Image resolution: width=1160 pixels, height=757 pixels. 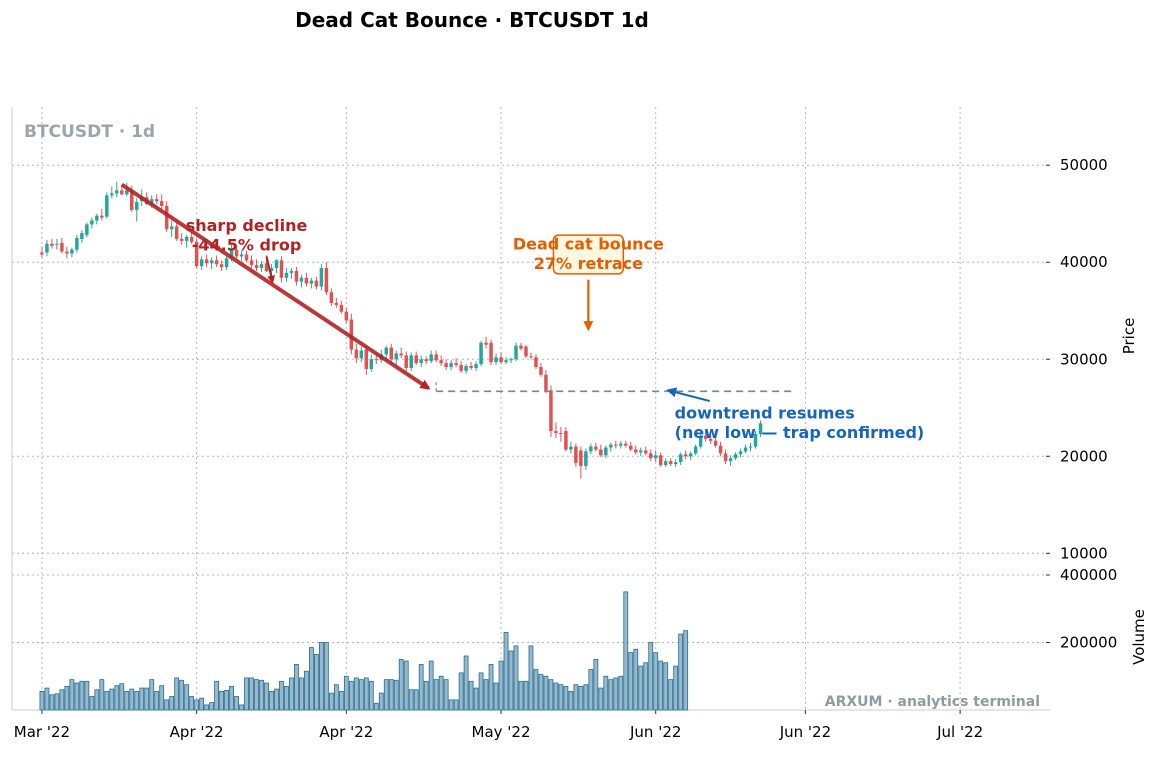 What do you see at coordinates (655, 732) in the screenshot?
I see `x-tick-label: Jun '22` at bounding box center [655, 732].